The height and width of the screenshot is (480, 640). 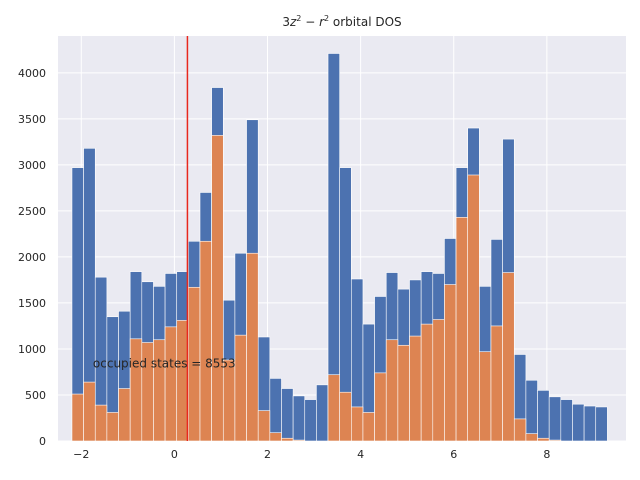 I want to click on y-tick-label: 500, so click(x=35, y=395).